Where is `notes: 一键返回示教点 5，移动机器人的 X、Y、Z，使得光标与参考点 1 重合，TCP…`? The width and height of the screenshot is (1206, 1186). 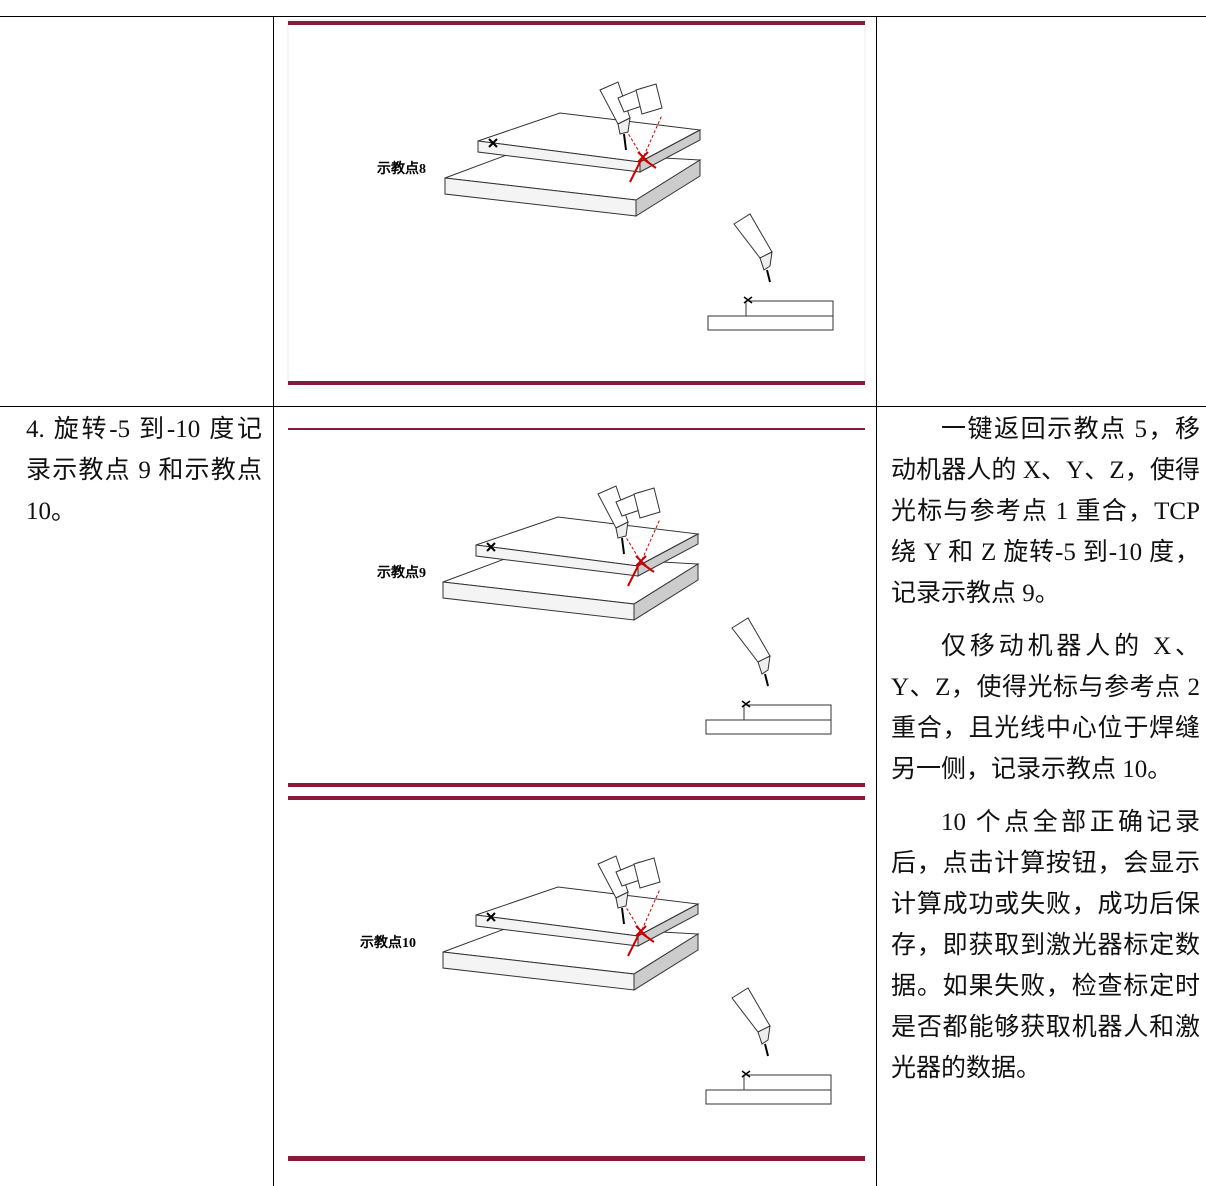 notes: 一键返回示教点 5，移动机器人的 X、Y、Z，使得光标与参考点 1 重合，TCP… is located at coordinates (1045, 755).